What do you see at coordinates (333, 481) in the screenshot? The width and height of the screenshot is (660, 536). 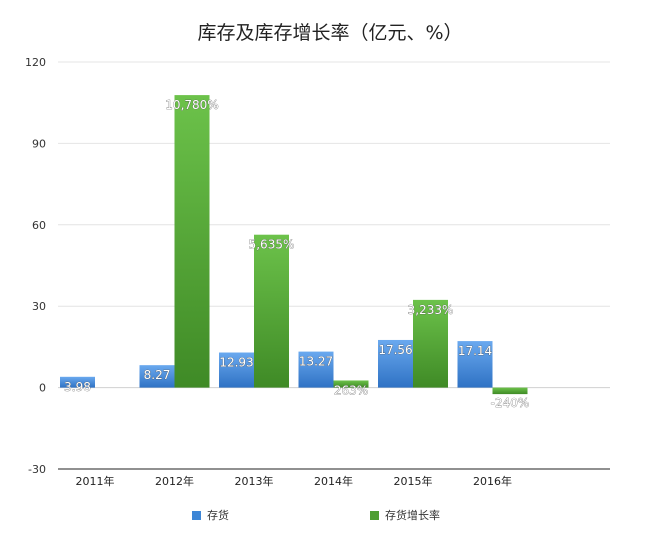 I see `x-tick-label: 2014年` at bounding box center [333, 481].